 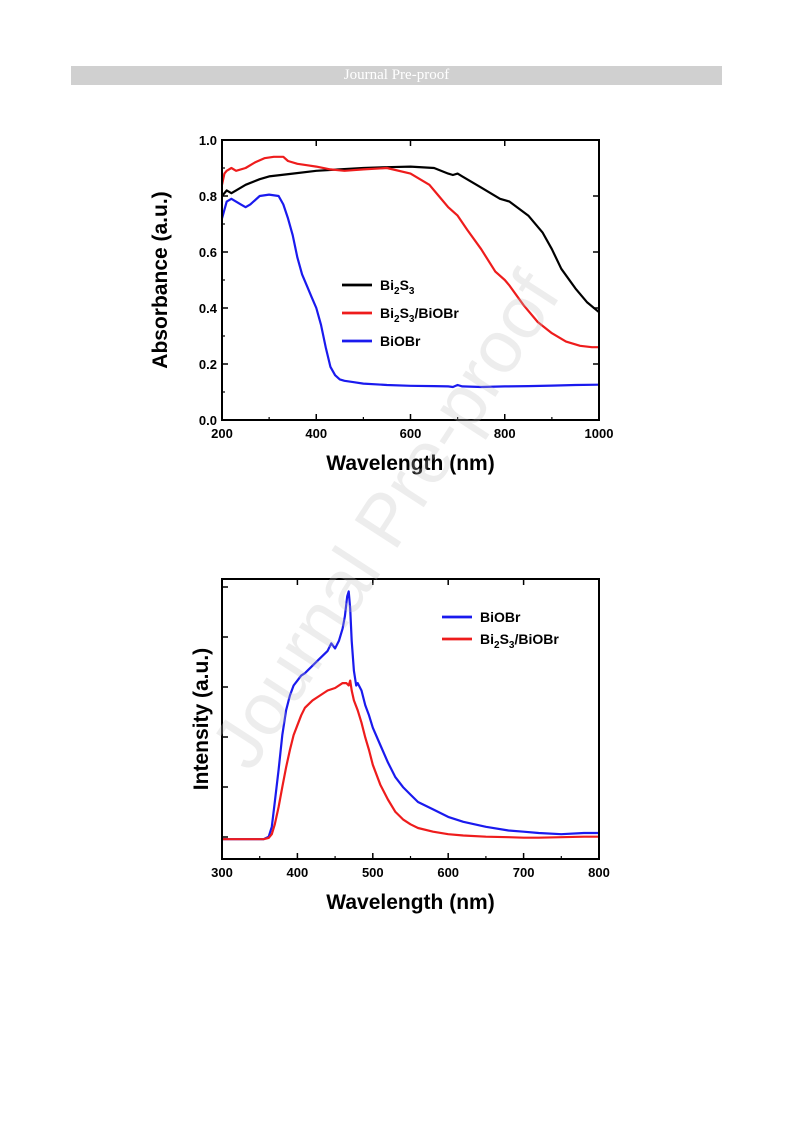 I want to click on legend-label-0: Bi2S3, so click(x=397, y=287).